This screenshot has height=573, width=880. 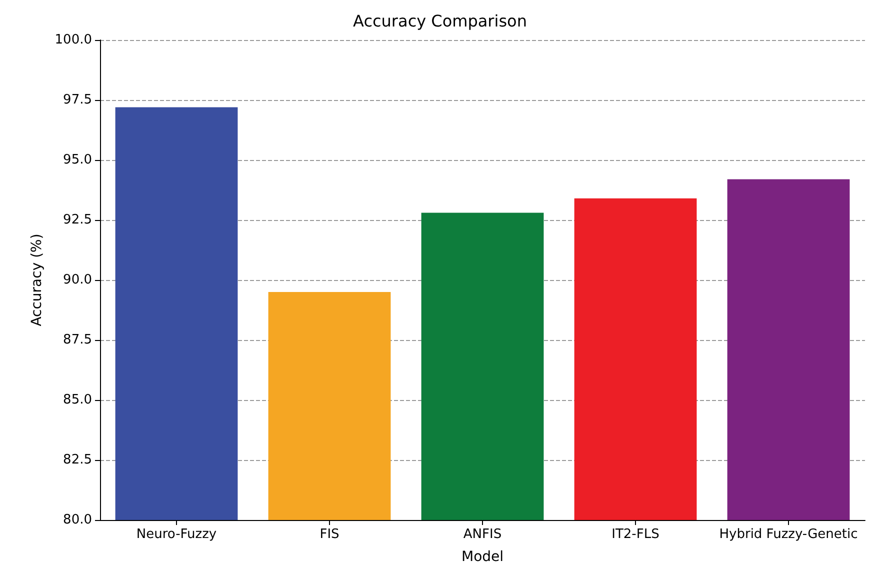 I want to click on x-tick-label: FIS, so click(x=330, y=534).